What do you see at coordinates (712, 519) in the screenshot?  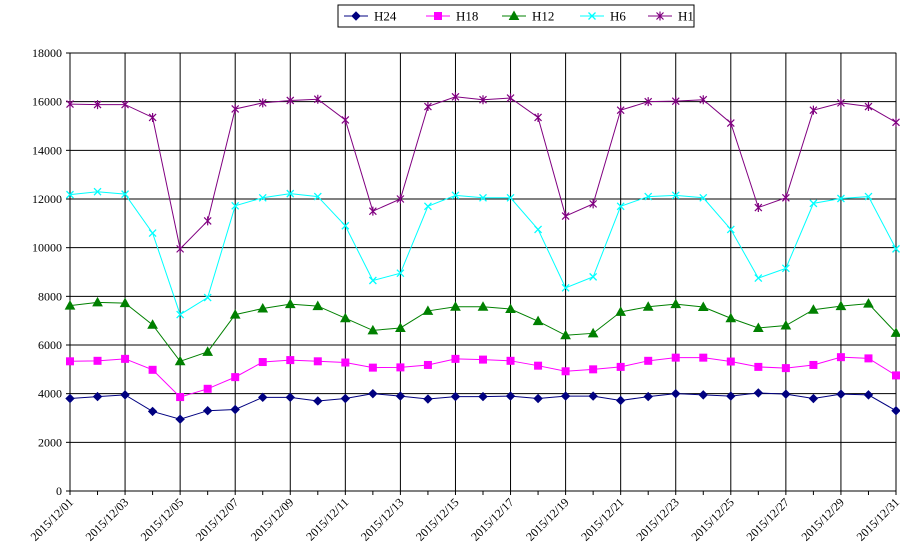 I see `x-tick-label: 2015/12/25` at bounding box center [712, 519].